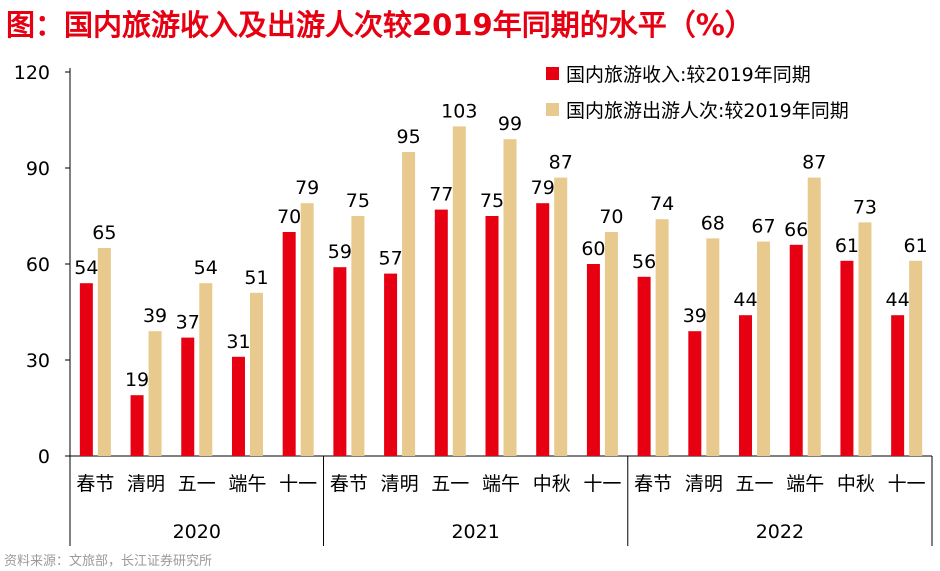  What do you see at coordinates (104, 233) in the screenshot?
I see `data-label-trips: 65` at bounding box center [104, 233].